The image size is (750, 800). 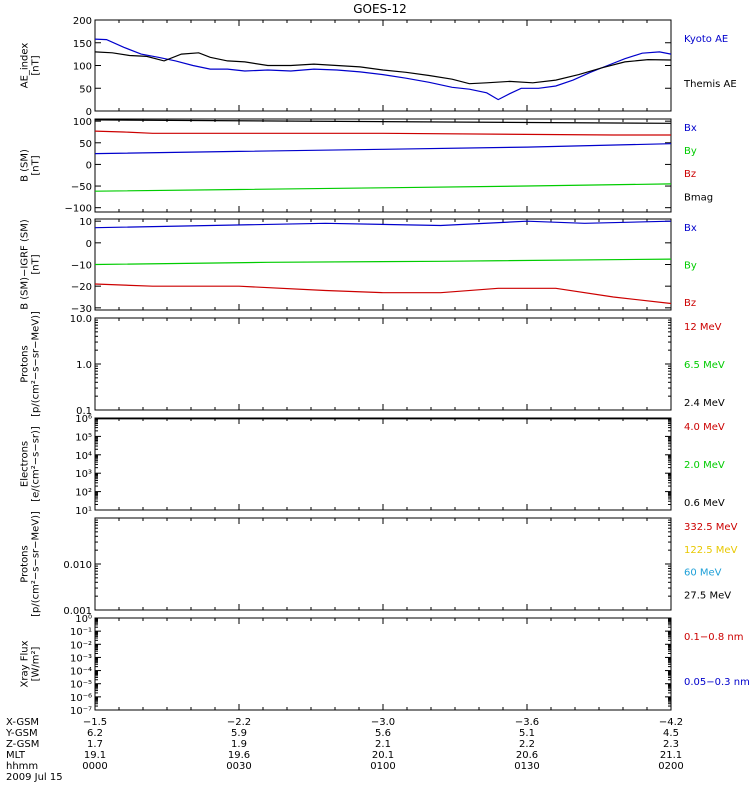 I want to click on legend-2-4-mev: 2.4 MeV, so click(x=704, y=403).